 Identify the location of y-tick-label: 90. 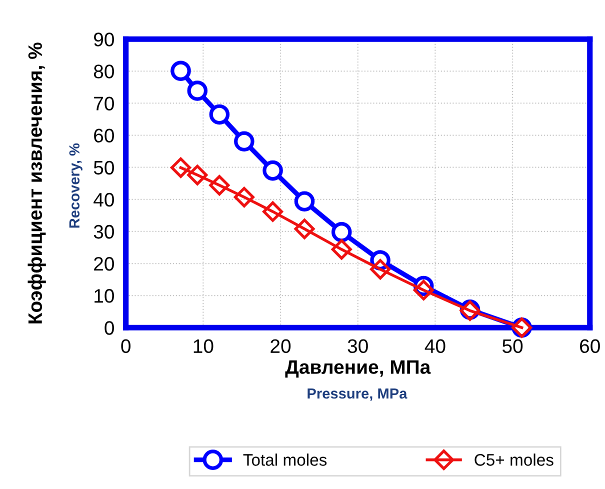
(104, 39).